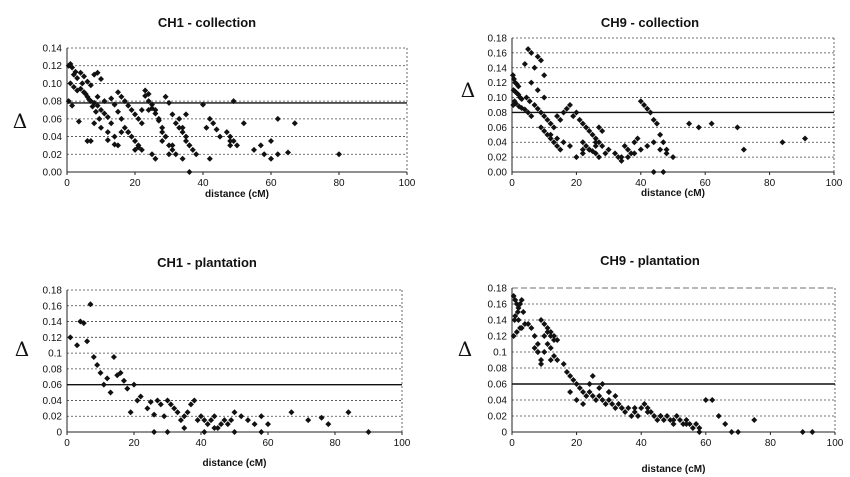 This screenshot has height=477, width=850. What do you see at coordinates (53, 385) in the screenshot?
I see `chart-3-ytick-label: 0.06` at bounding box center [53, 385].